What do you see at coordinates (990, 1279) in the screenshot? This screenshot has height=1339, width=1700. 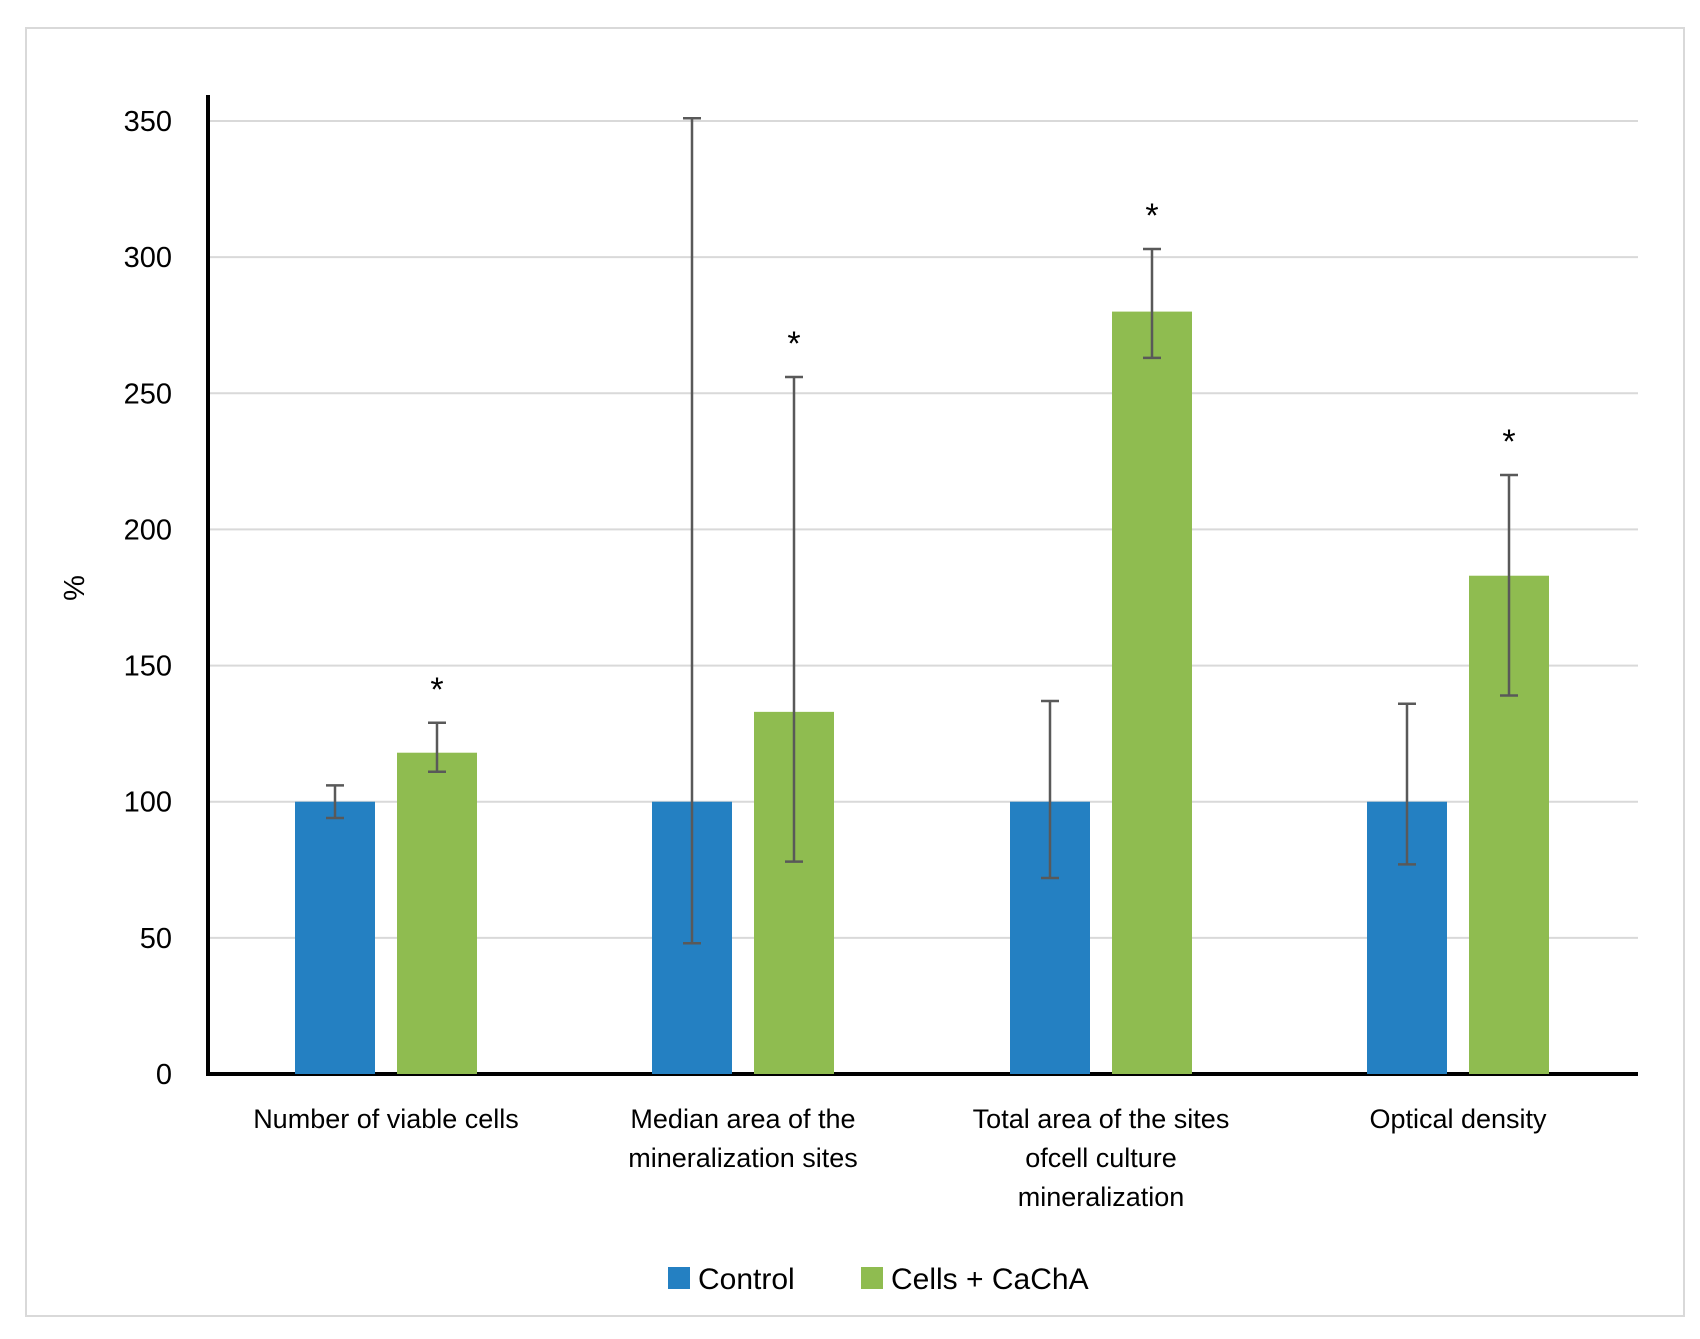 I see `legend-label-cells-cacha: Cells + CaChA` at bounding box center [990, 1279].